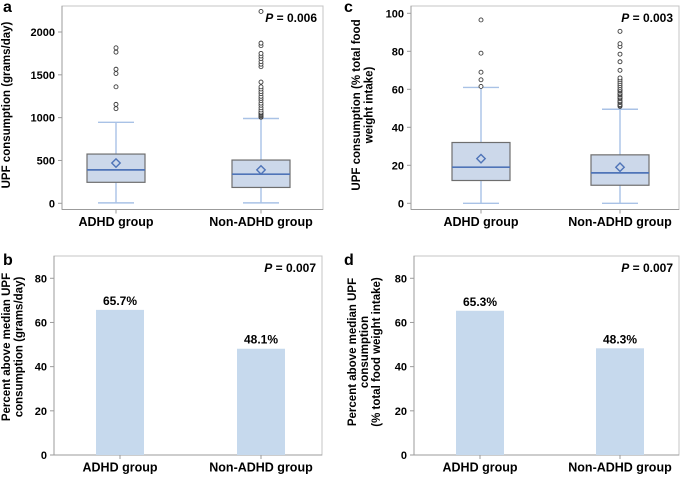 This screenshot has height=477, width=685. I want to click on y-tick-label: 500, so click(46, 161).